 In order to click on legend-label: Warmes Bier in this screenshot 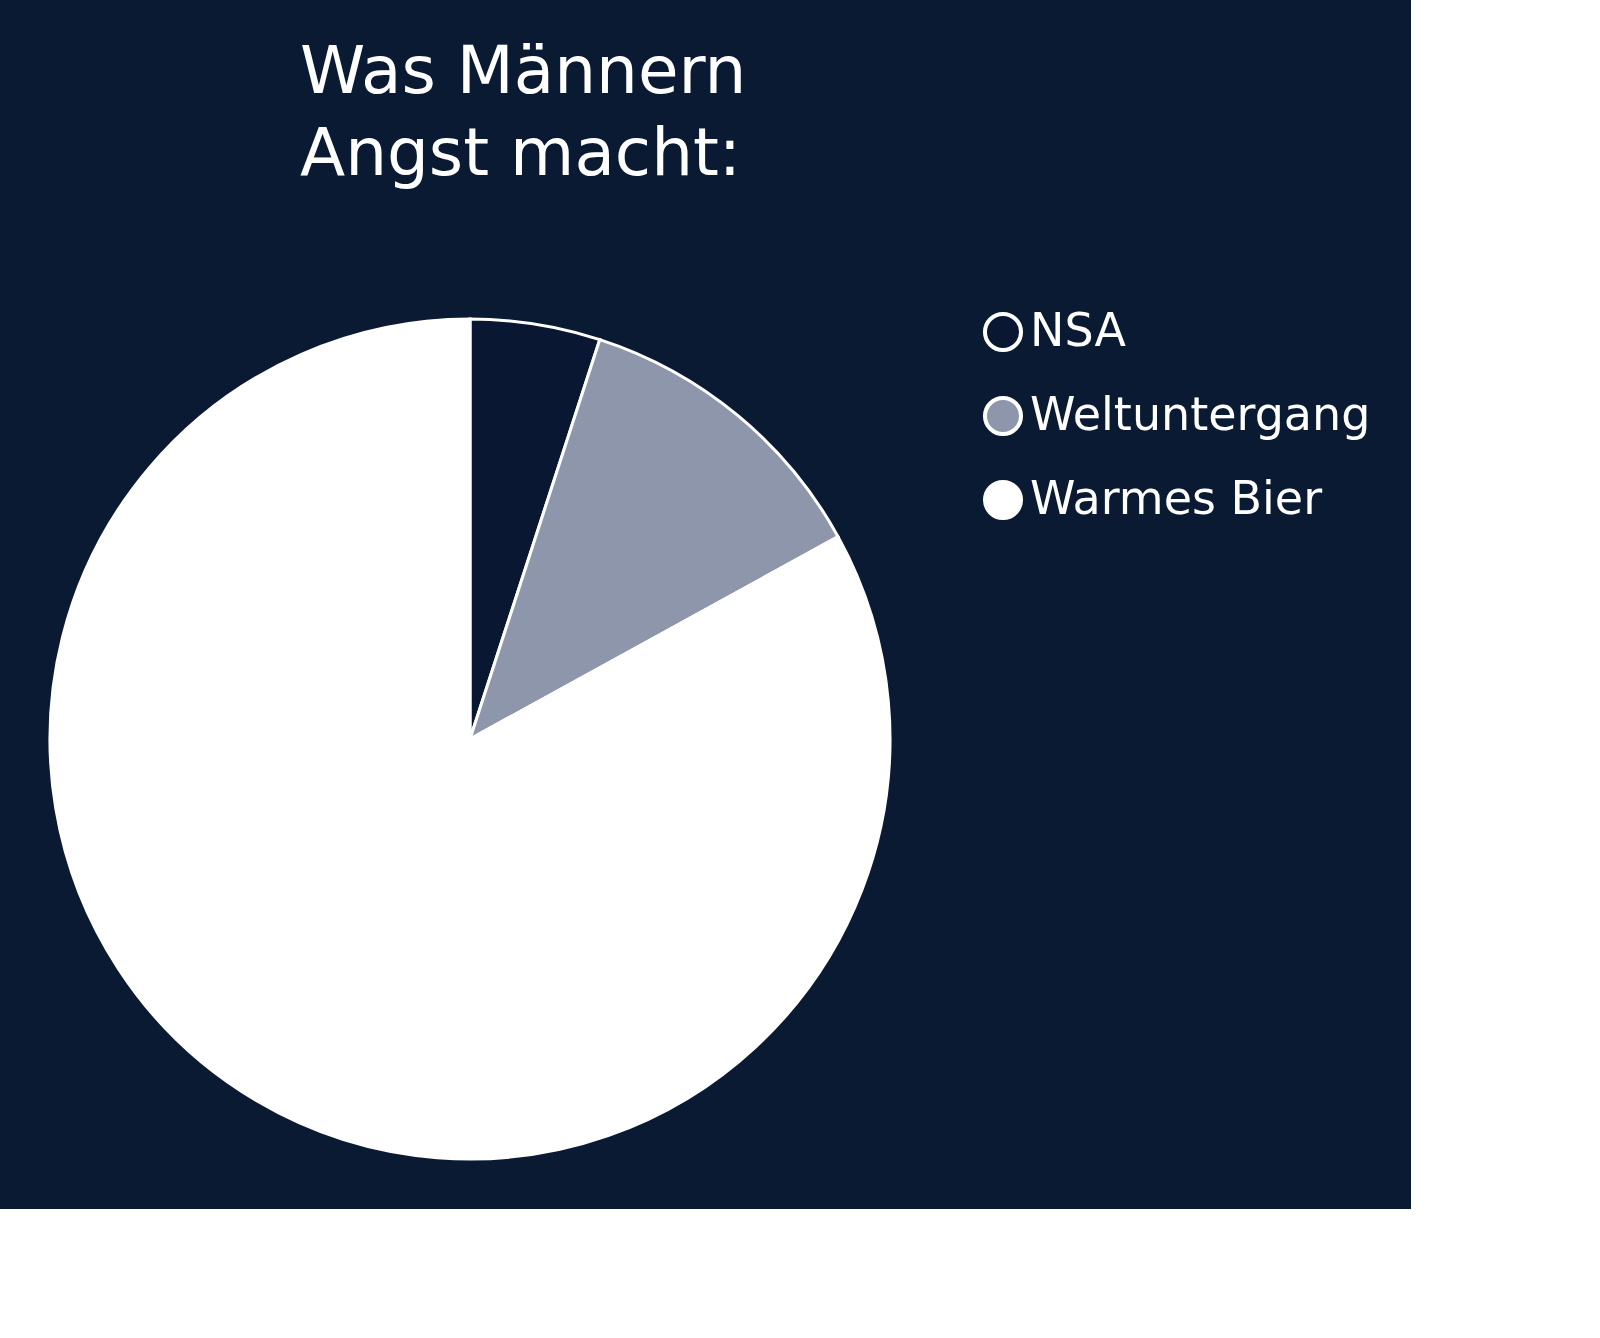, I will do `click(1176, 498)`.